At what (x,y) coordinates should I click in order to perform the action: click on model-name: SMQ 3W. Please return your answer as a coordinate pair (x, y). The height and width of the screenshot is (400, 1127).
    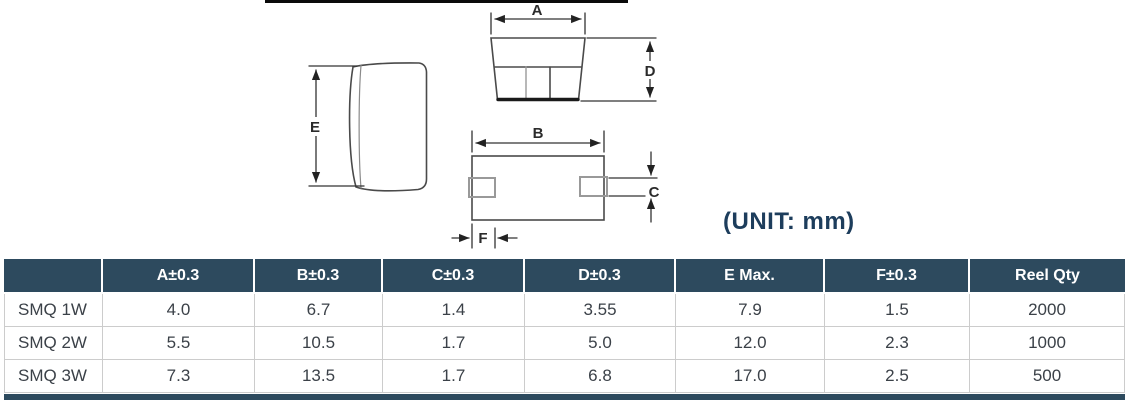
    Looking at the image, I should click on (53, 376).